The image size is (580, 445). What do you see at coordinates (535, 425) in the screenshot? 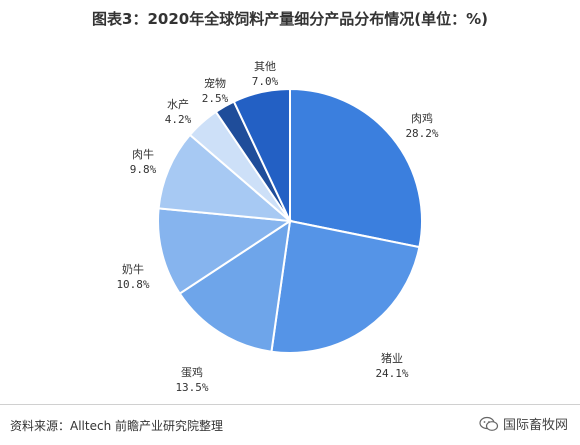
I see `wechat-account-name: 国际畜牧网` at bounding box center [535, 425].